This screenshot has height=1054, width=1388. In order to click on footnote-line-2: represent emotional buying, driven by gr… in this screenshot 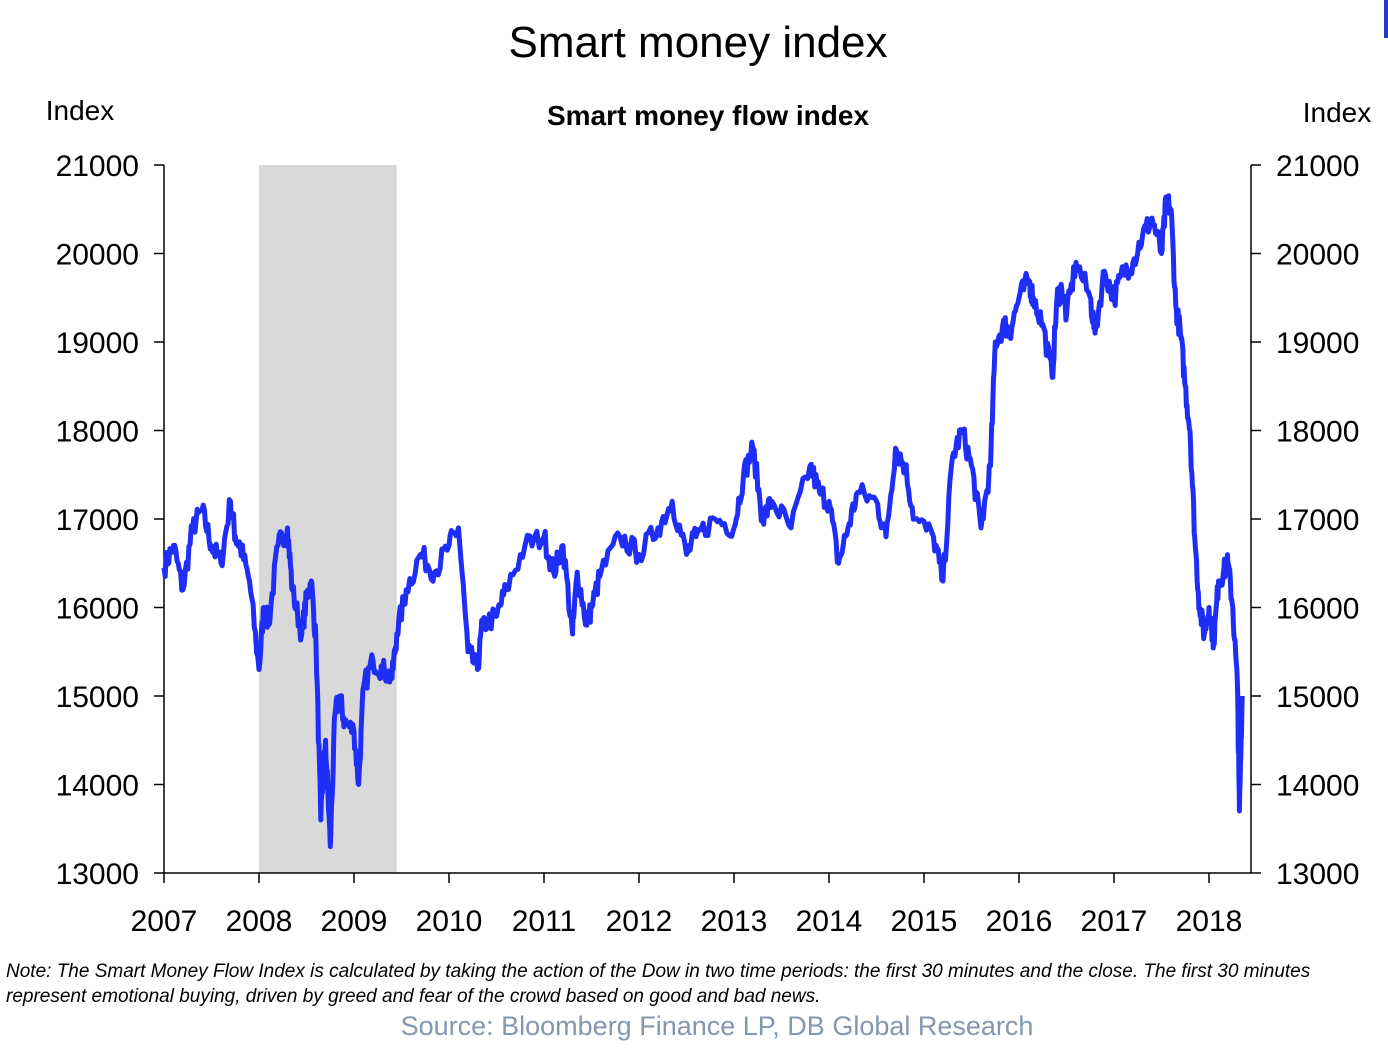, I will do `click(413, 996)`.